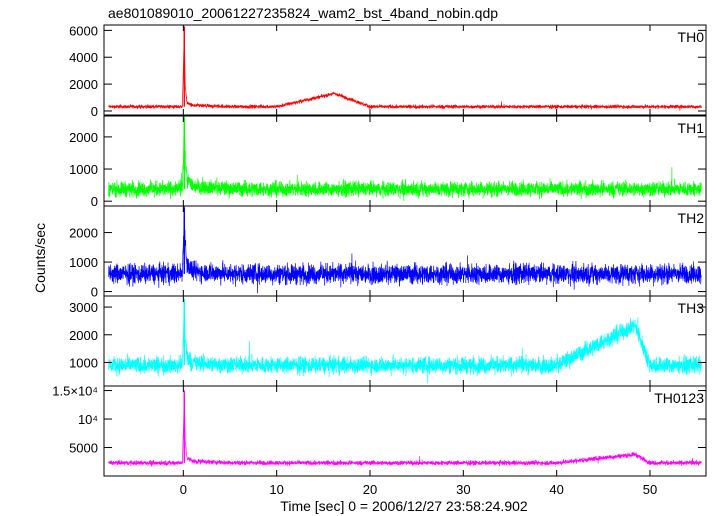  What do you see at coordinates (405, 159) in the screenshot?
I see `series-th1` at bounding box center [405, 159].